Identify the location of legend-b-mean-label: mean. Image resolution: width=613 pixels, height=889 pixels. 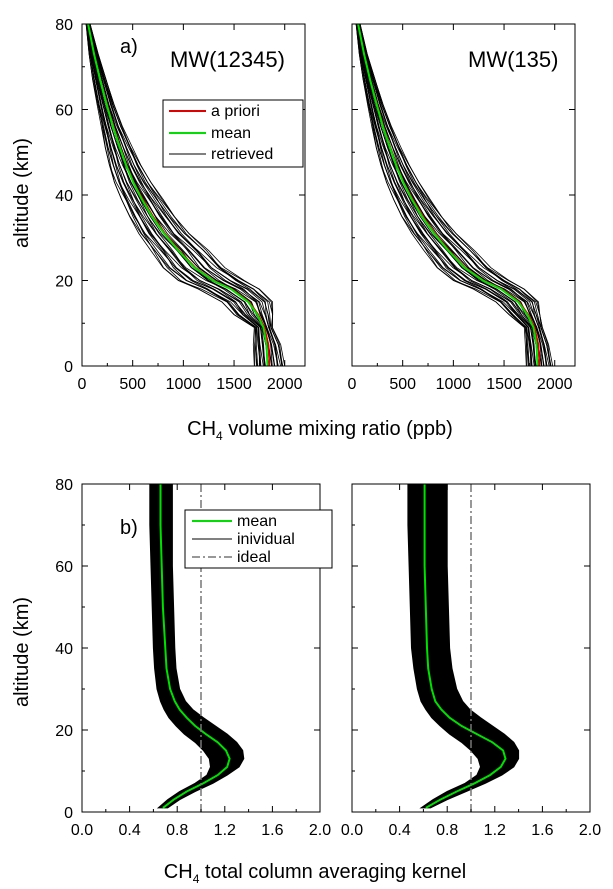
(257, 521).